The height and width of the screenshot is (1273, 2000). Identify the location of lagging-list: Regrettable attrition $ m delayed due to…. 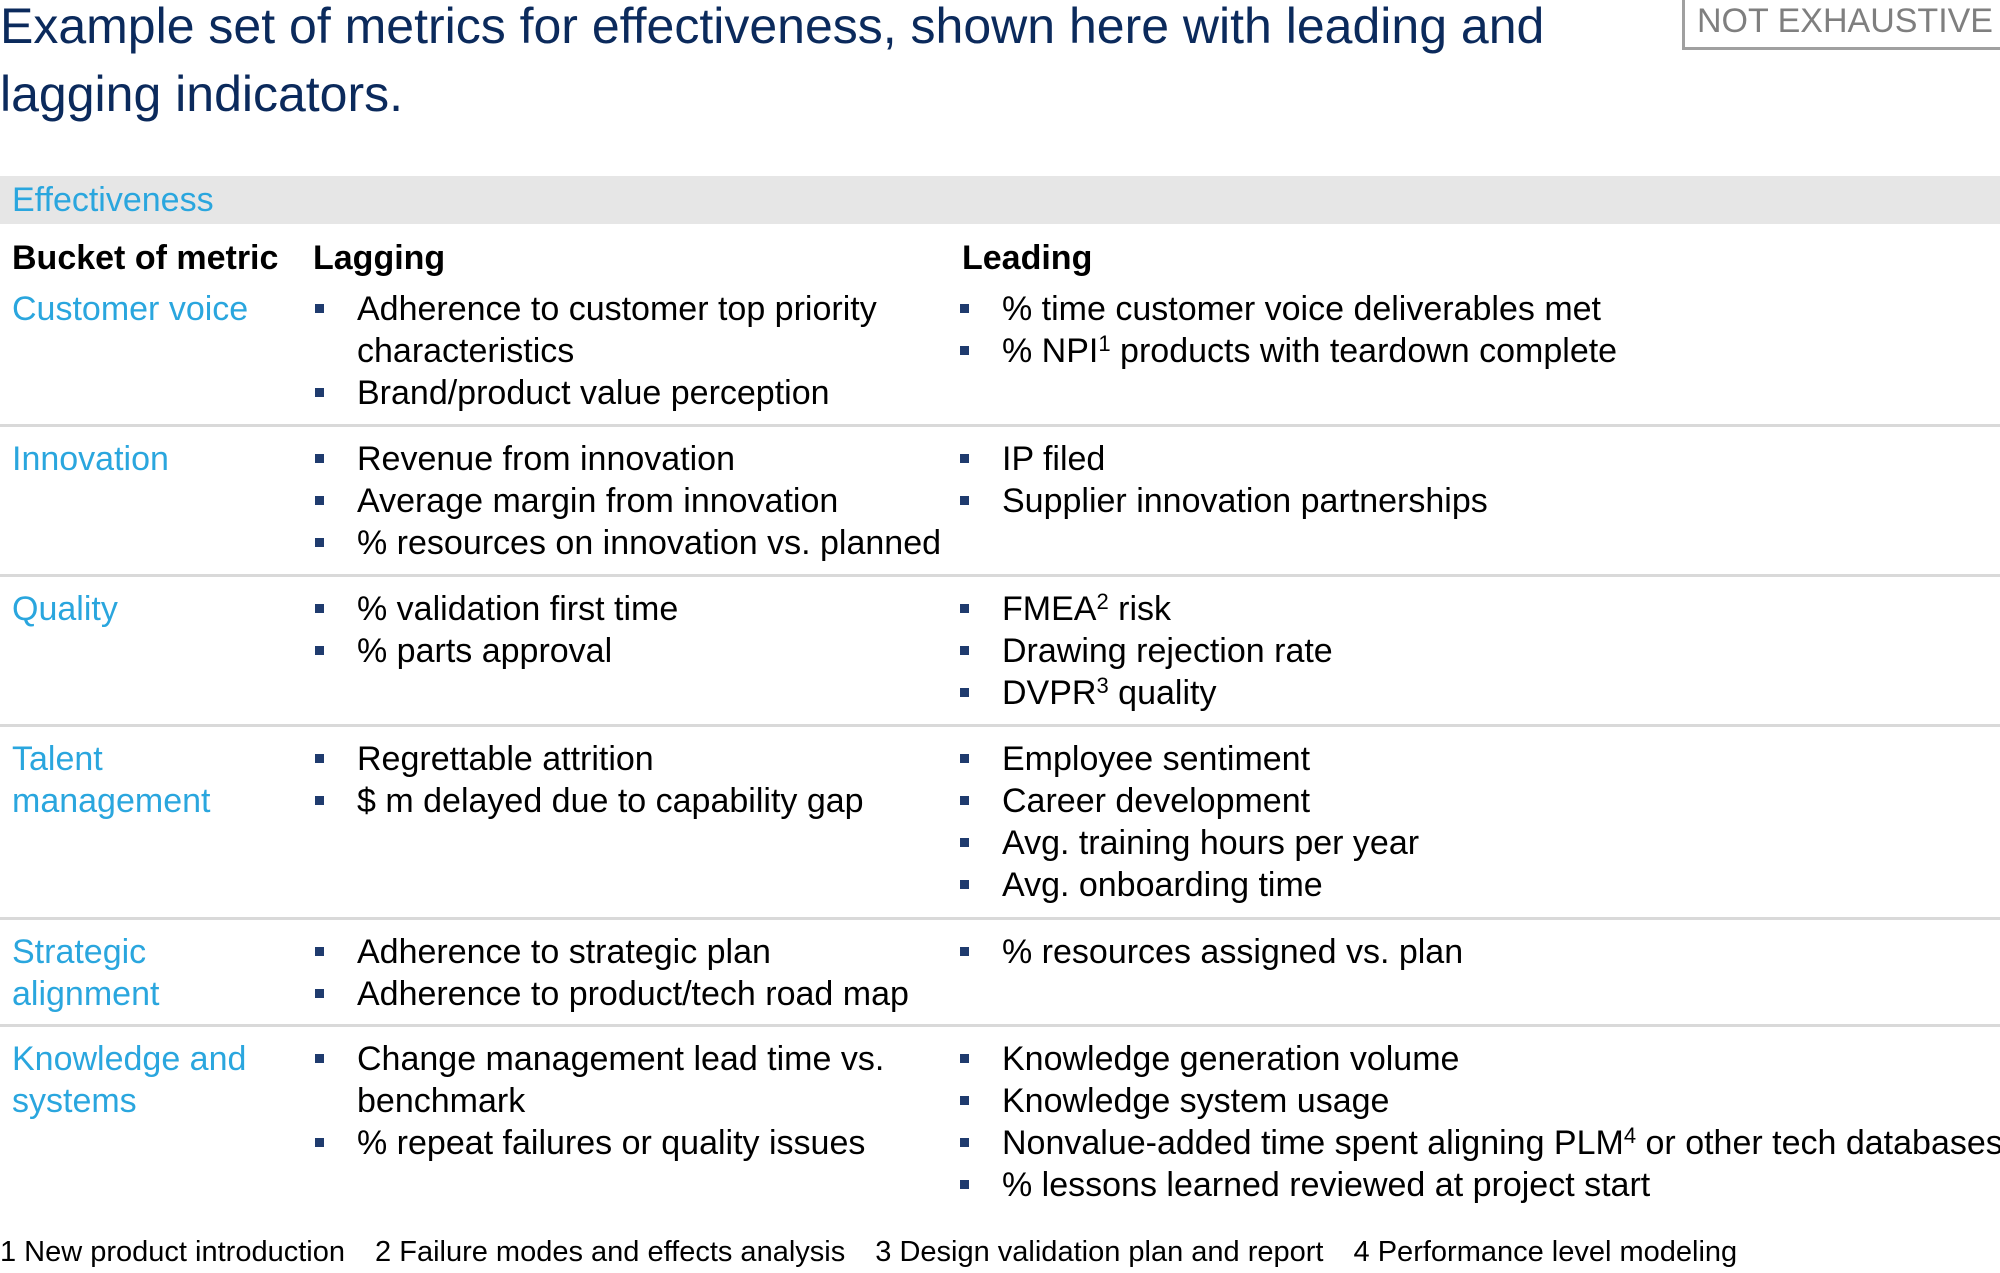
(633, 780).